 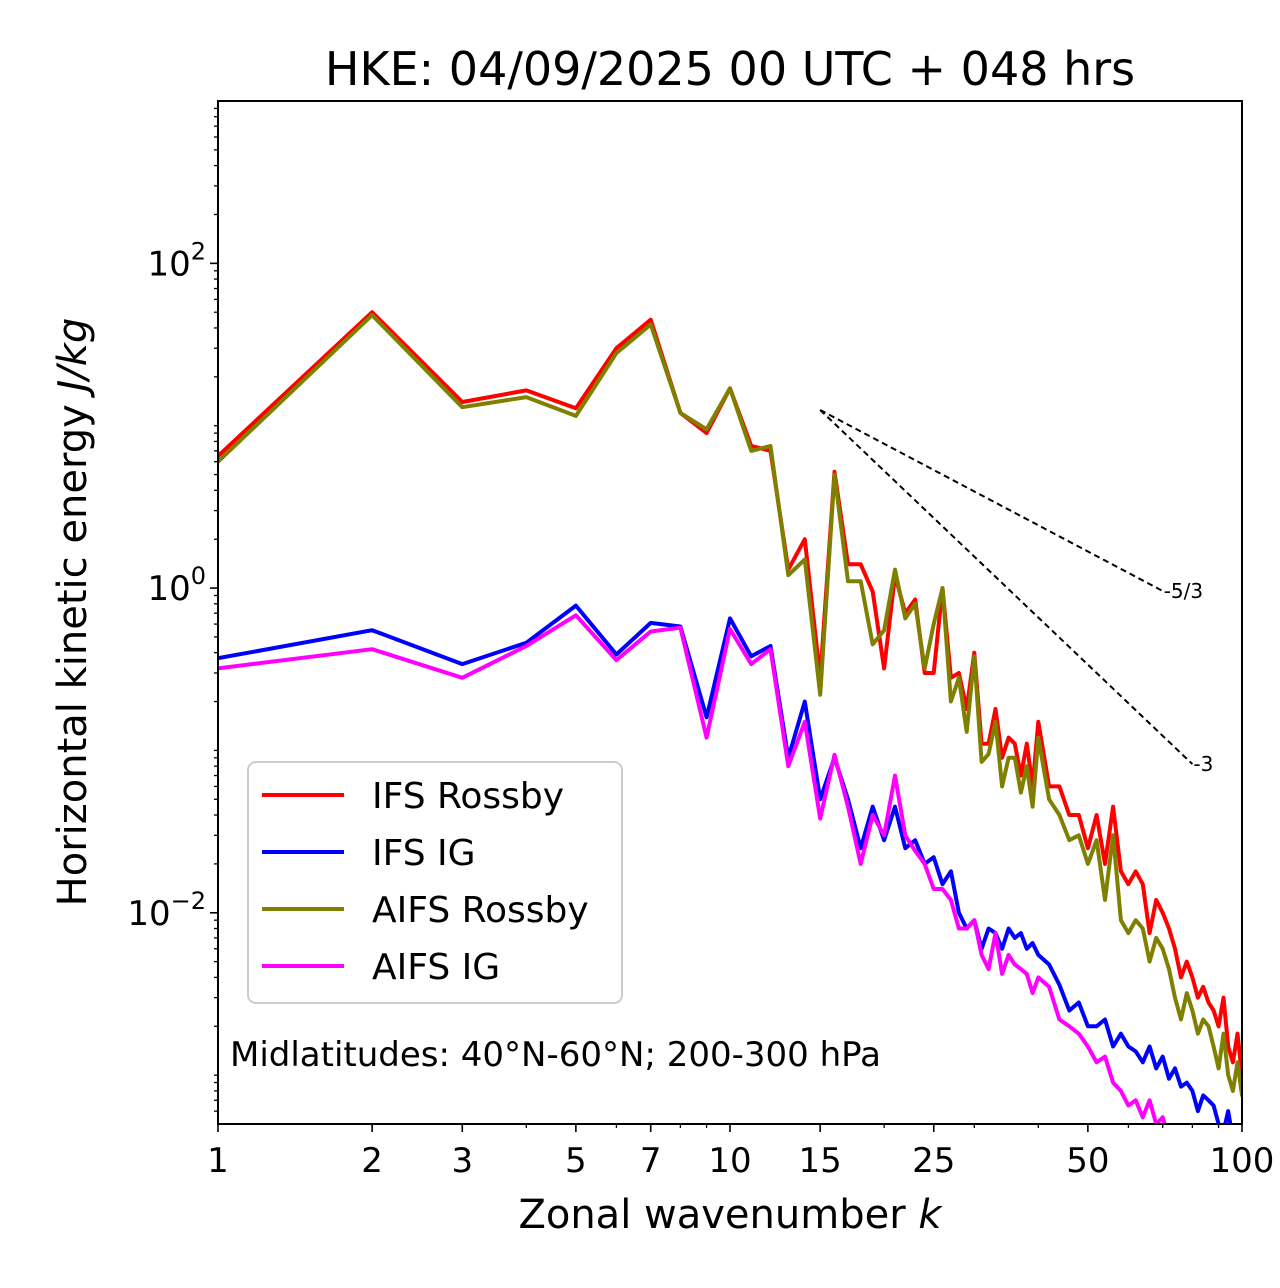 What do you see at coordinates (1242, 1161) in the screenshot?
I see `x-tick-label: 100` at bounding box center [1242, 1161].